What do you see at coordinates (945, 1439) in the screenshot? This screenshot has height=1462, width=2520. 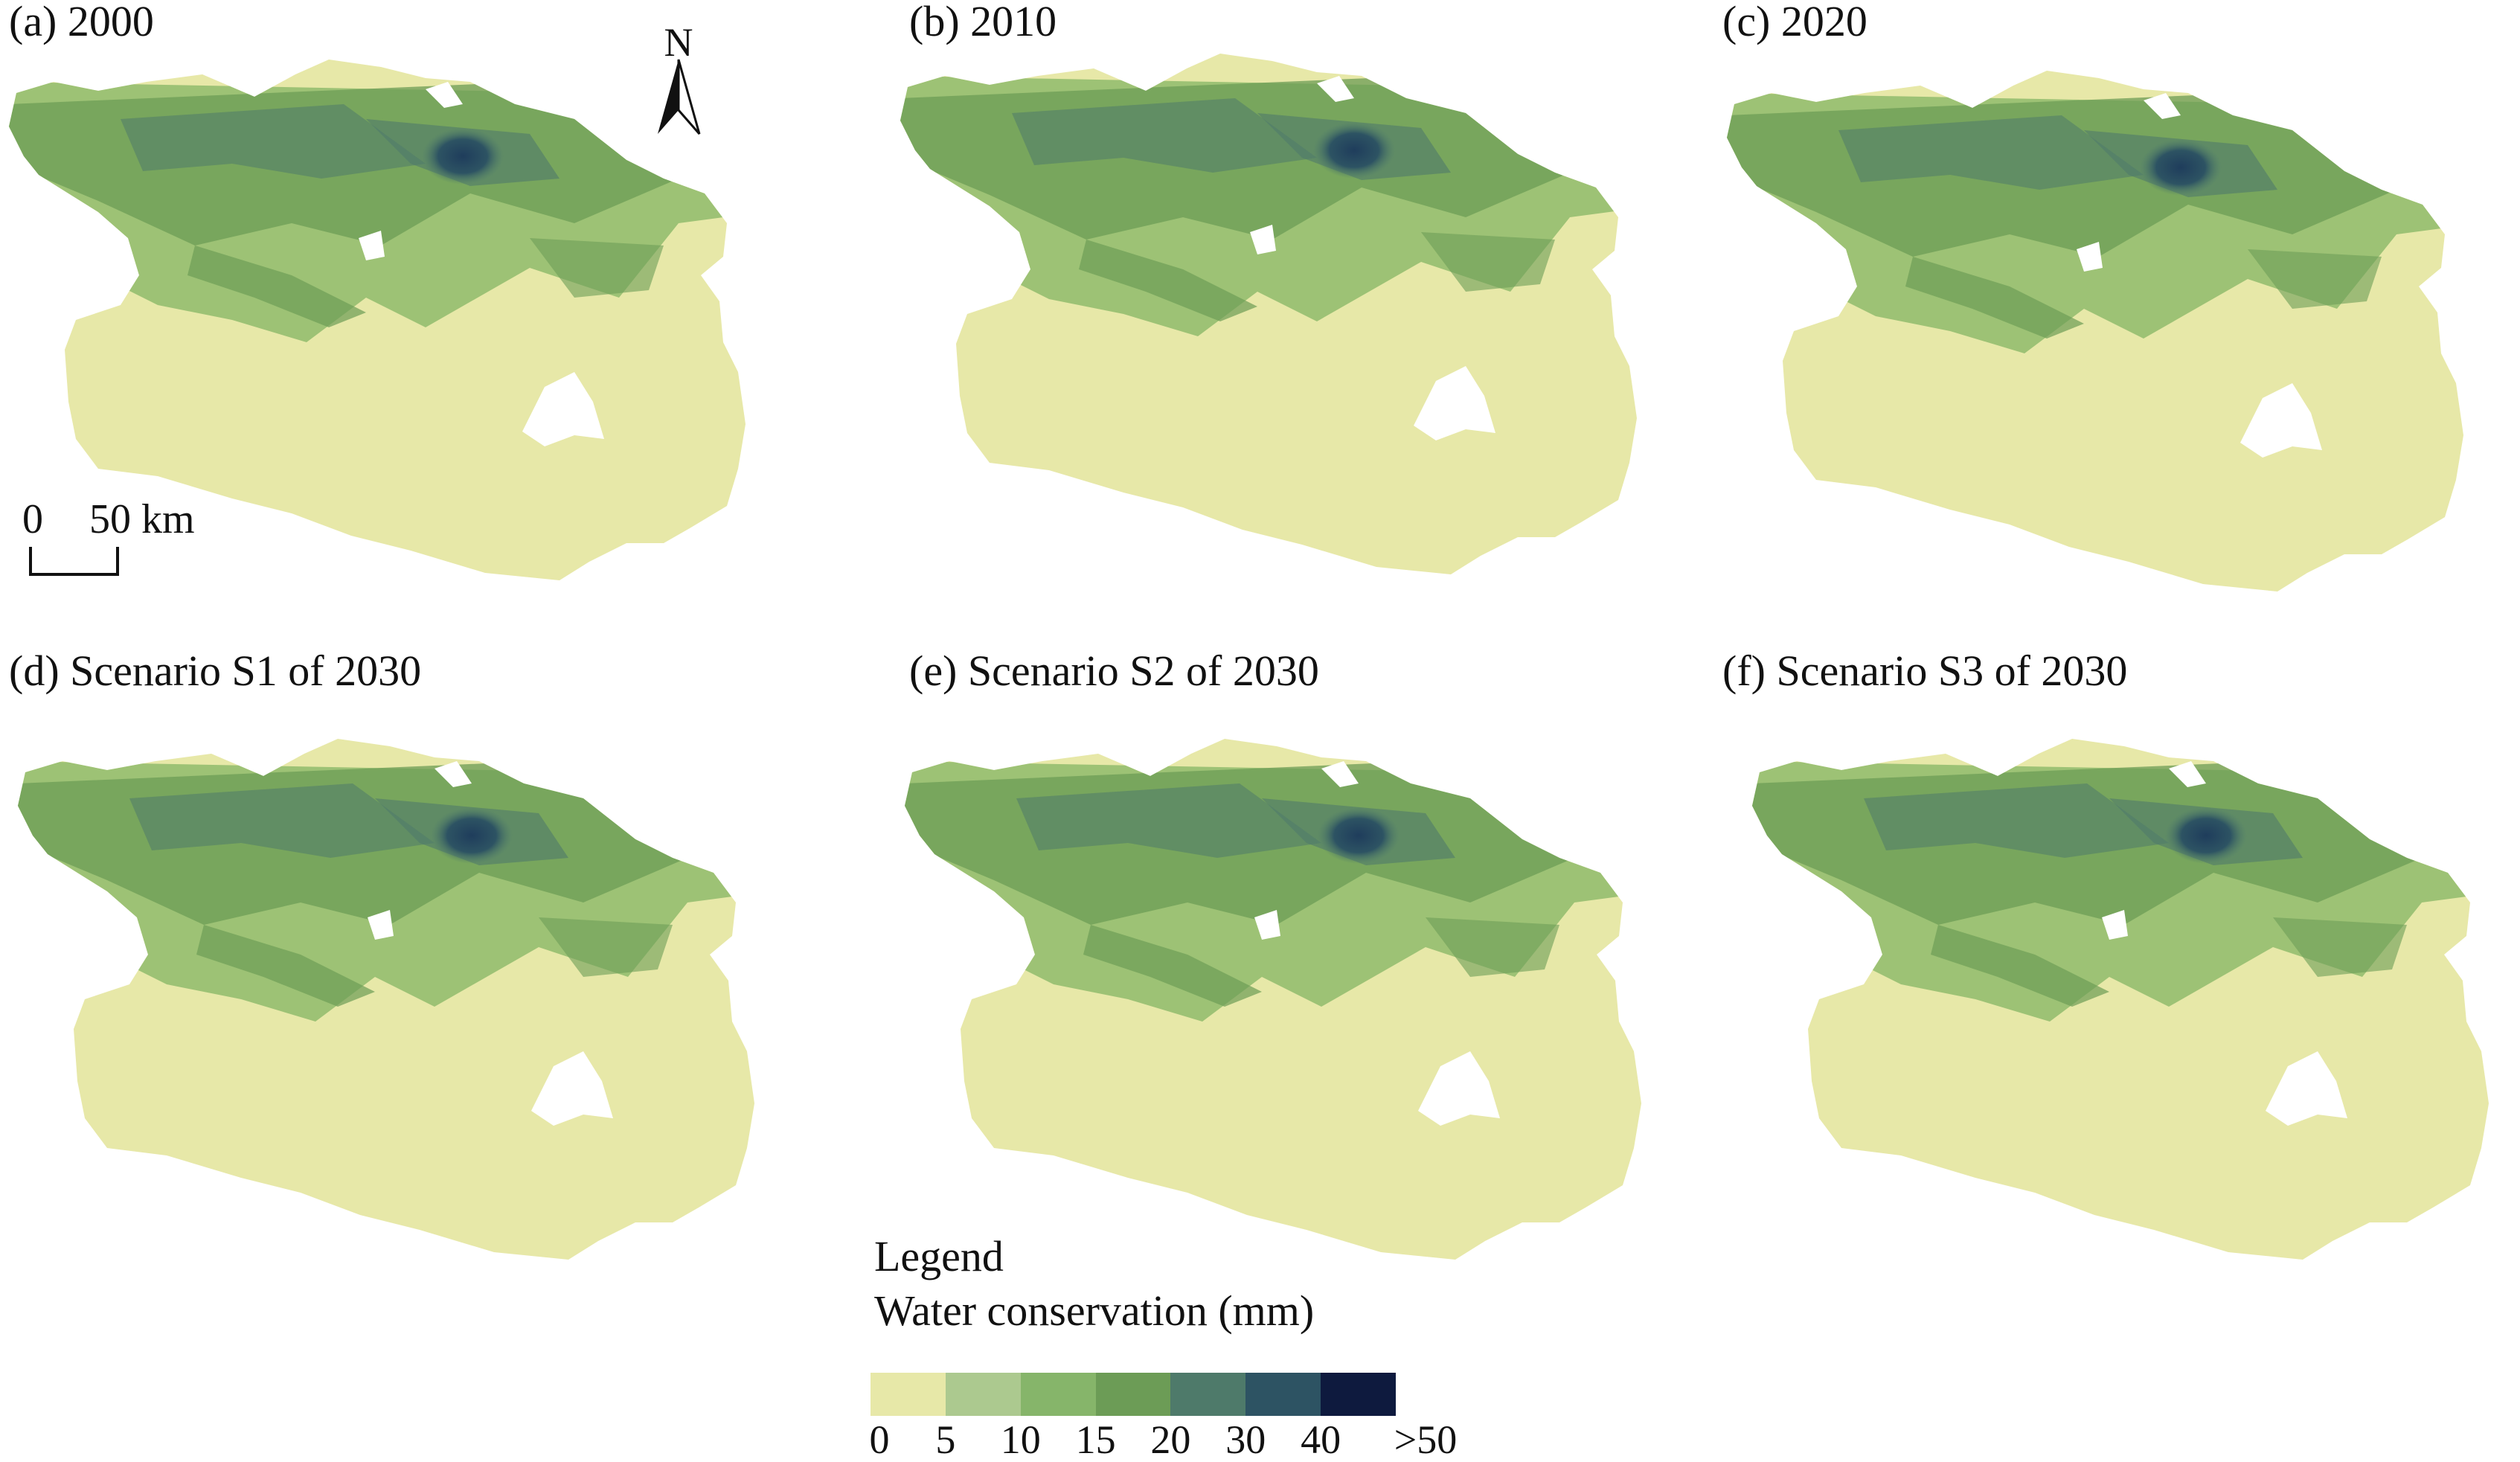 I see `legend-tick-label: 5` at bounding box center [945, 1439].